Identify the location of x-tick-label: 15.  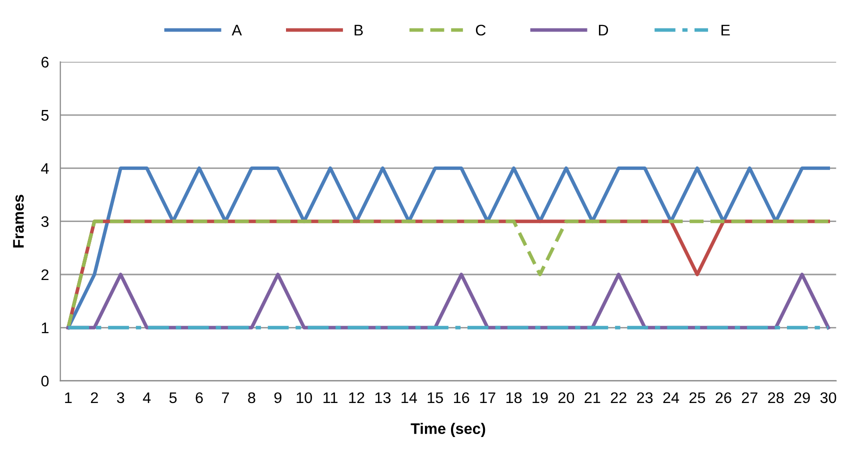
(435, 398).